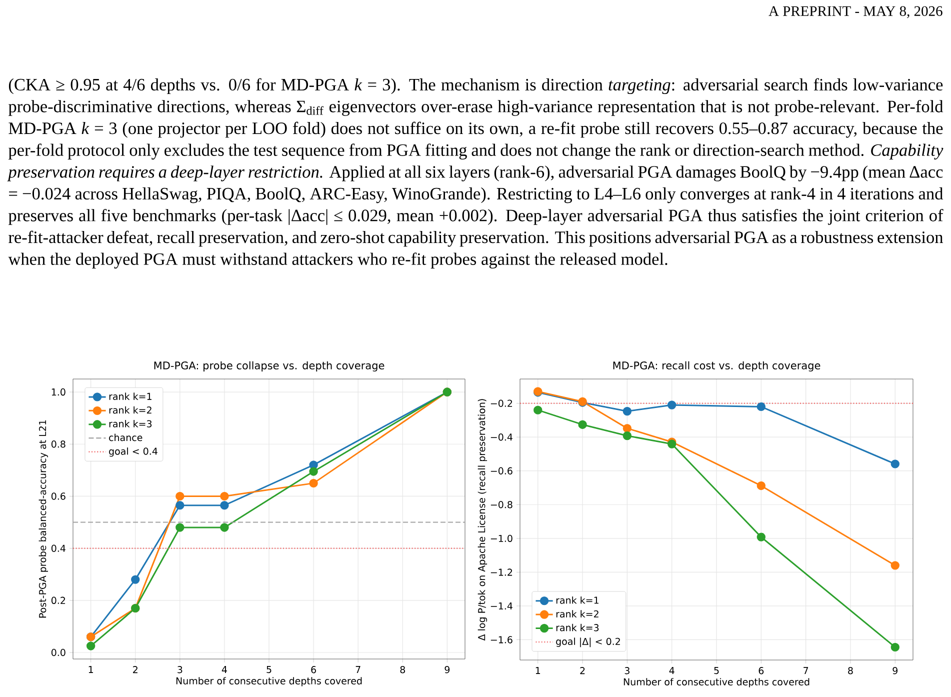 The image size is (951, 697). I want to click on y-tick-label: 0.4, so click(58, 548).